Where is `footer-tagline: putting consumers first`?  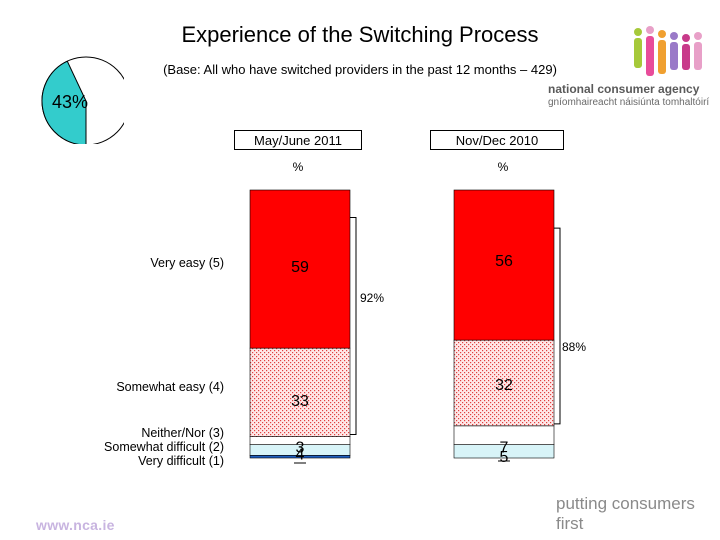 footer-tagline: putting consumers first is located at coordinates (625, 513).